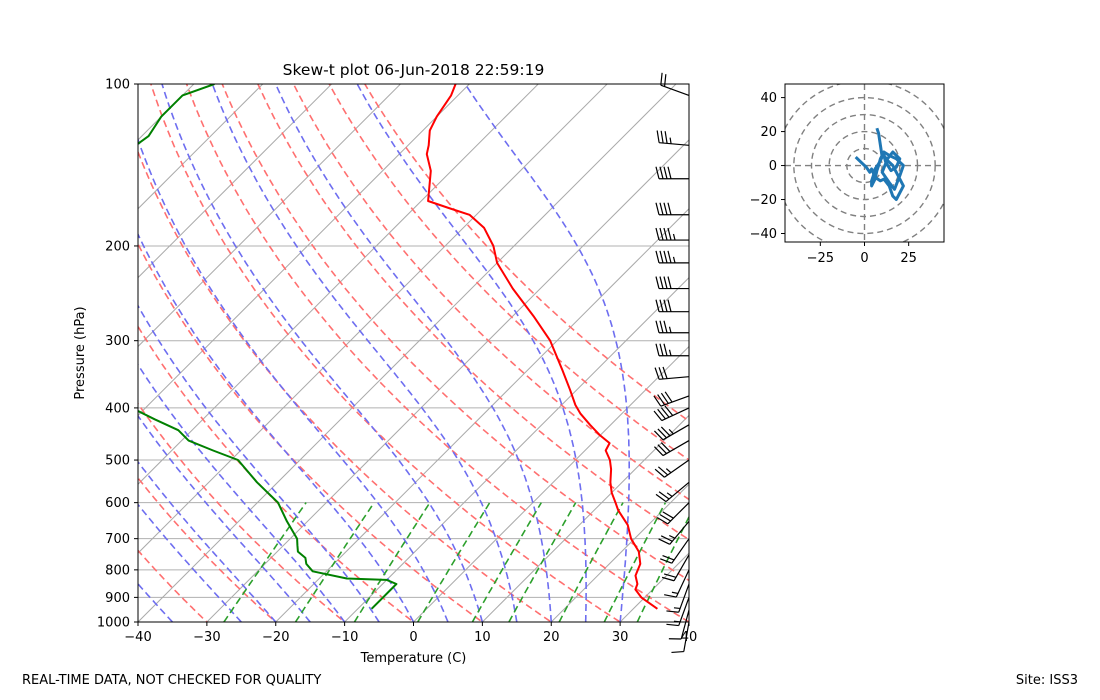  What do you see at coordinates (763, 234) in the screenshot?
I see `hodograph-y-tick-label: −40` at bounding box center [763, 234].